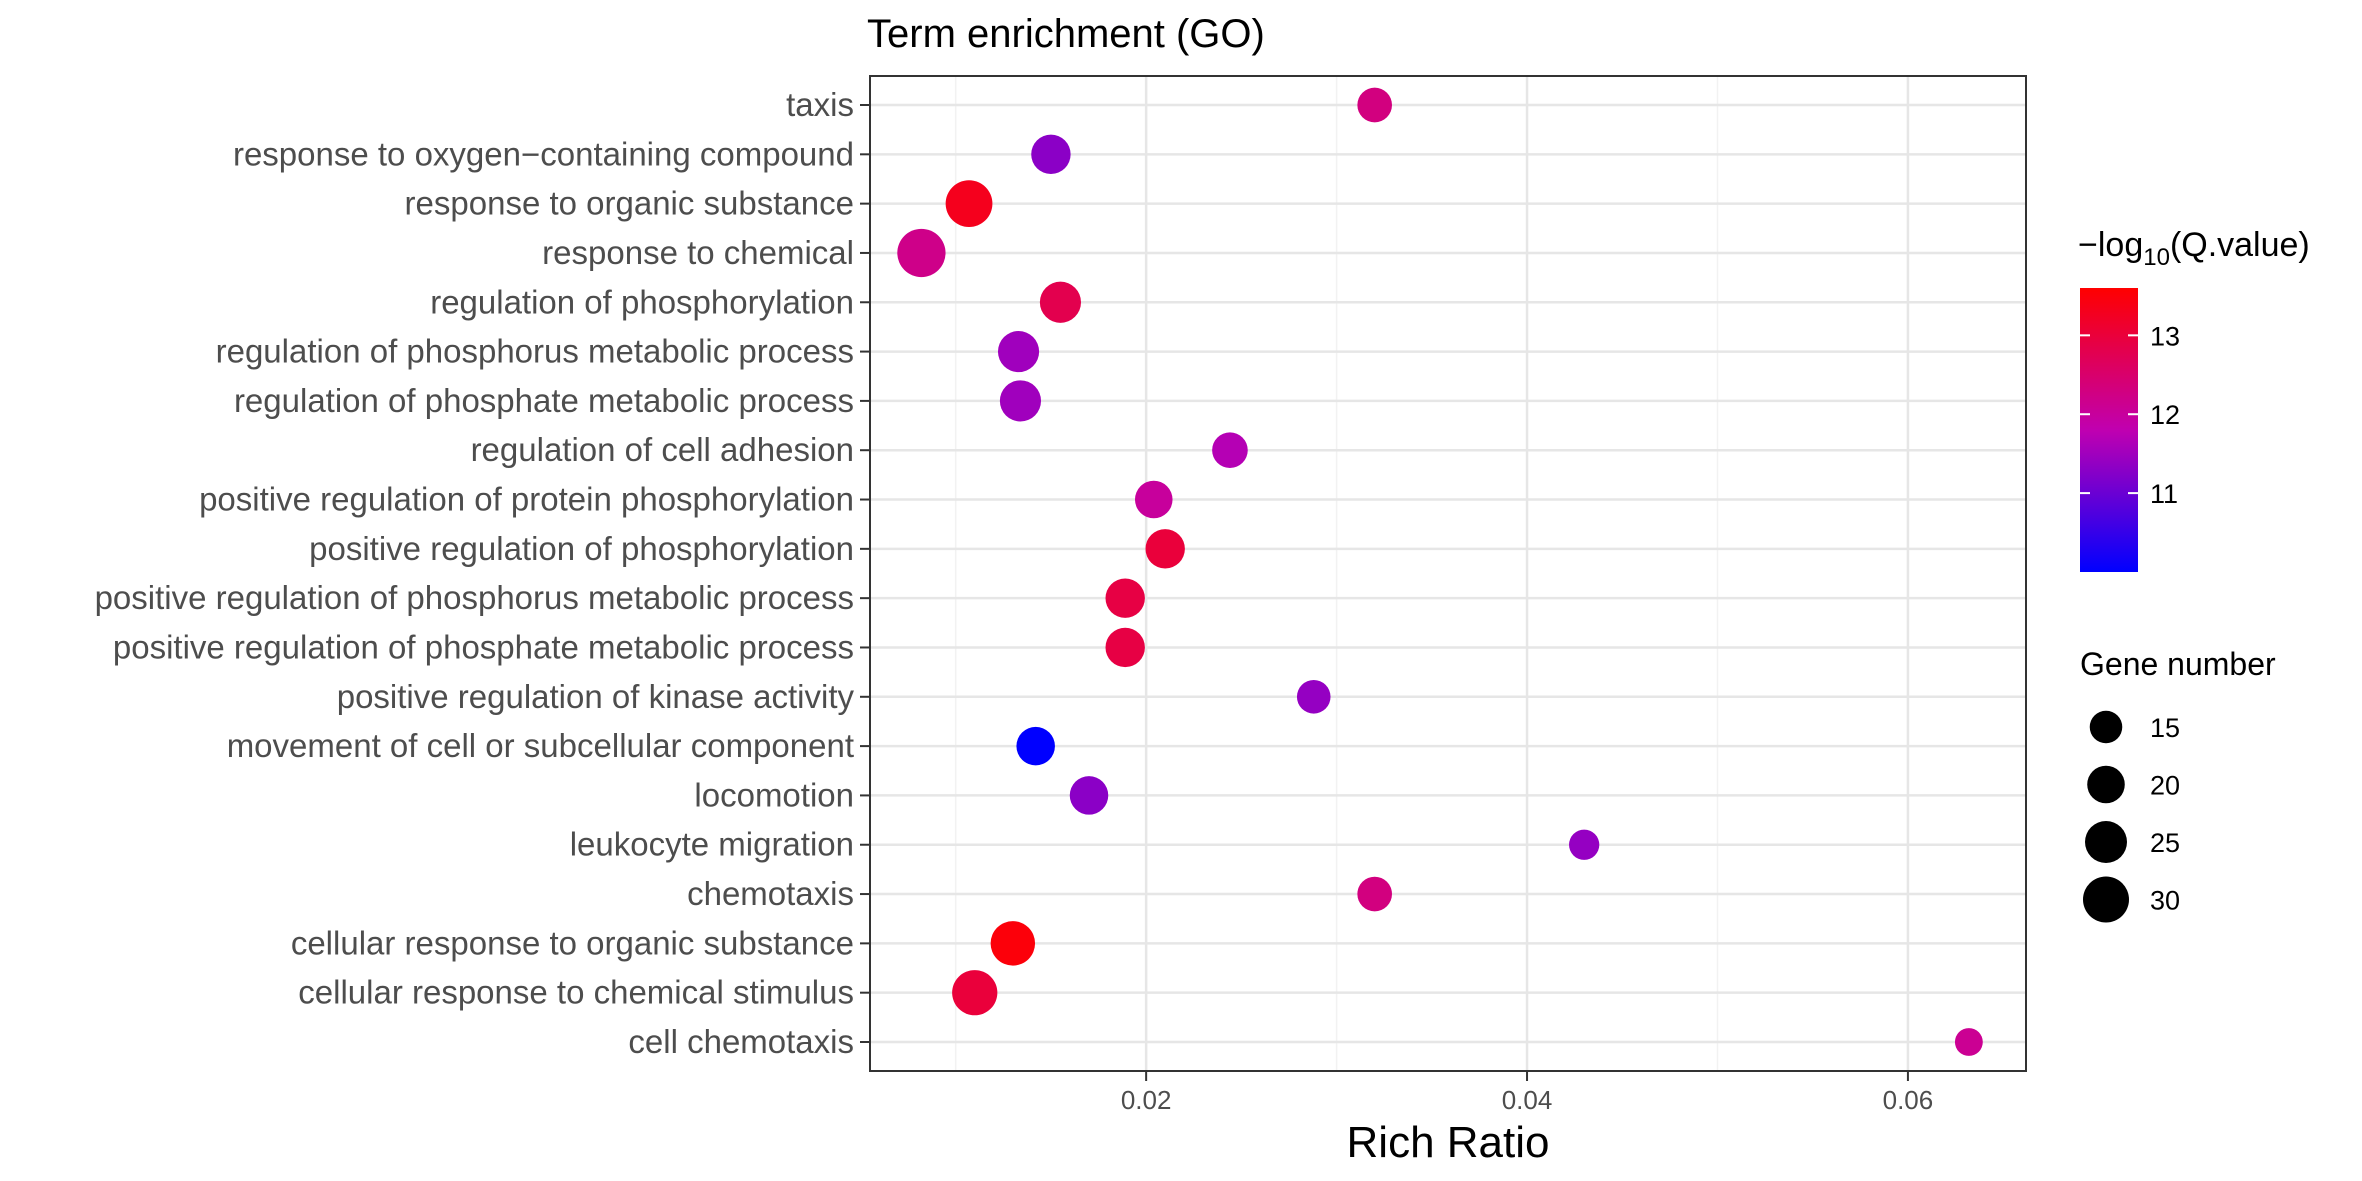 The height and width of the screenshot is (1181, 2362). Describe the element at coordinates (2194, 399) in the screenshot. I see `color-legend: −log10(Q.value) 11 12 13` at that location.